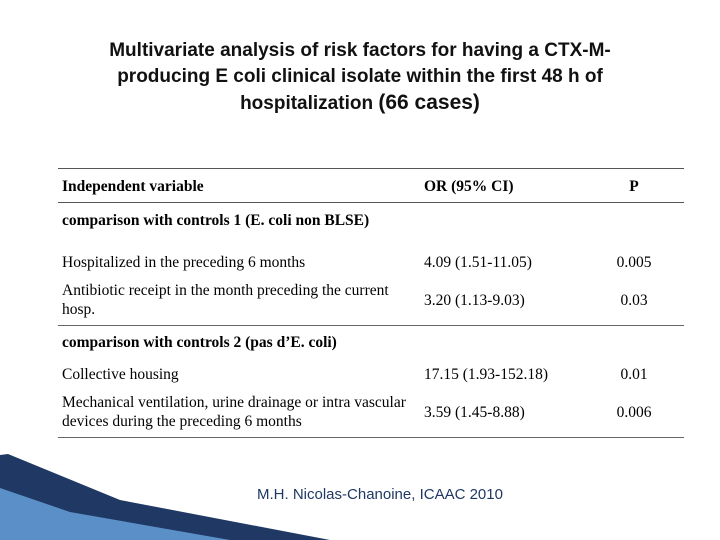  Describe the element at coordinates (474, 412) in the screenshot. I see `row-odds-ratio: 3.59 (1.45-8.88)` at that location.